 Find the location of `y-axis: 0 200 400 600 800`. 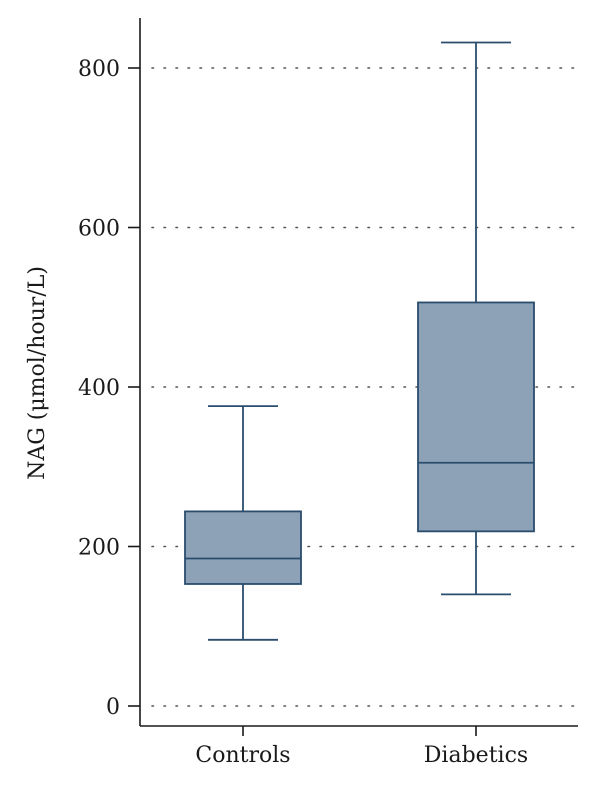

y-axis: 0 200 400 600 800 is located at coordinates (109, 372).